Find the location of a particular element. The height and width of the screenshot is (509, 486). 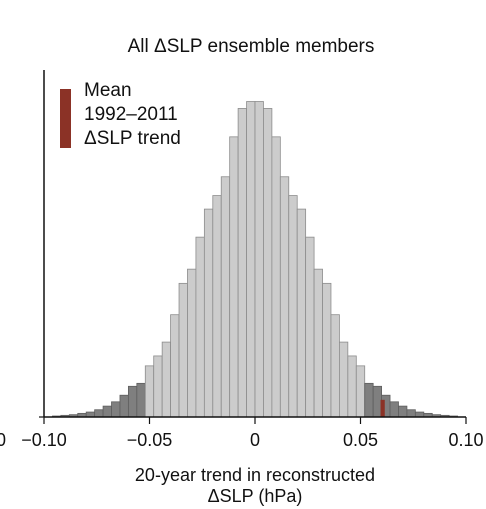

x-axis-label-line-1: 20-year trend in reconstructed is located at coordinates (255, 475).